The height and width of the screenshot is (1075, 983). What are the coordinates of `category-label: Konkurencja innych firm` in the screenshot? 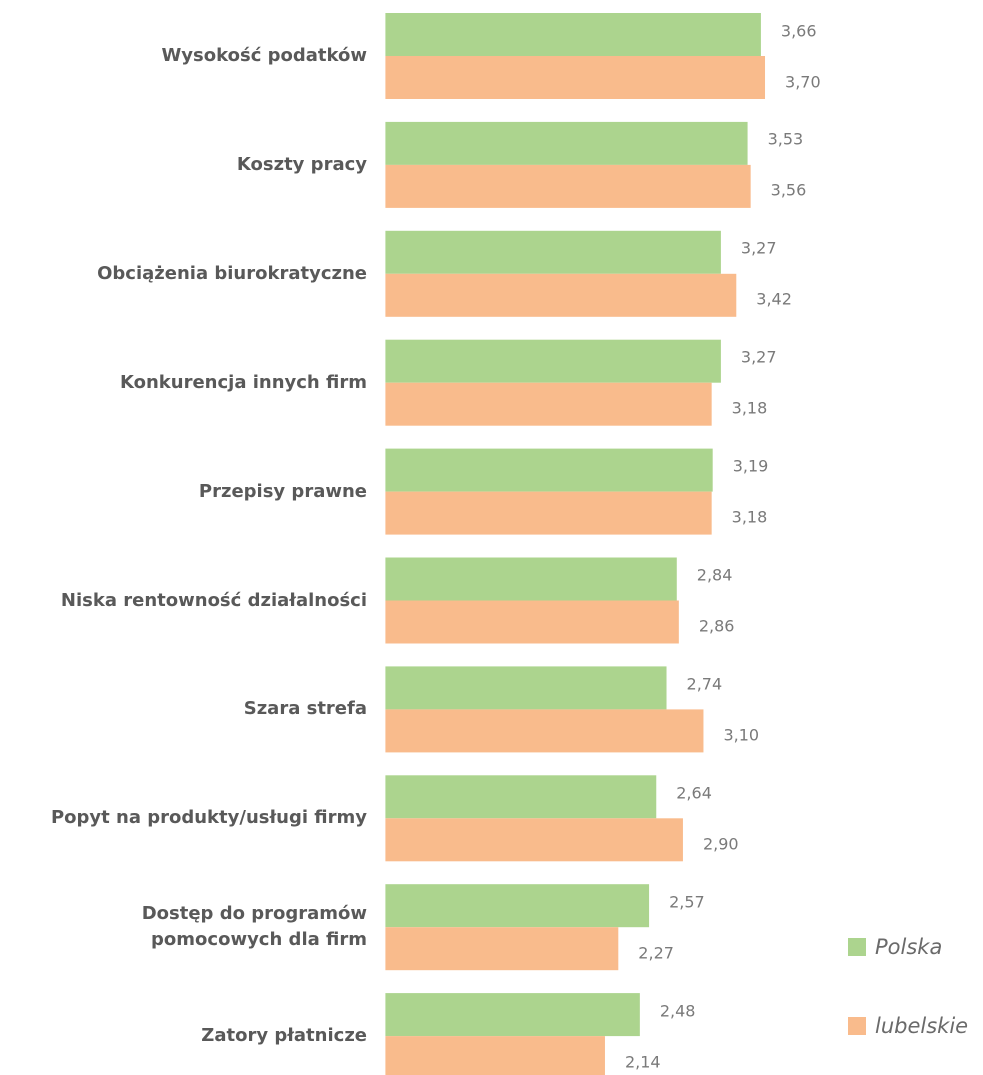 It's located at (243, 382).